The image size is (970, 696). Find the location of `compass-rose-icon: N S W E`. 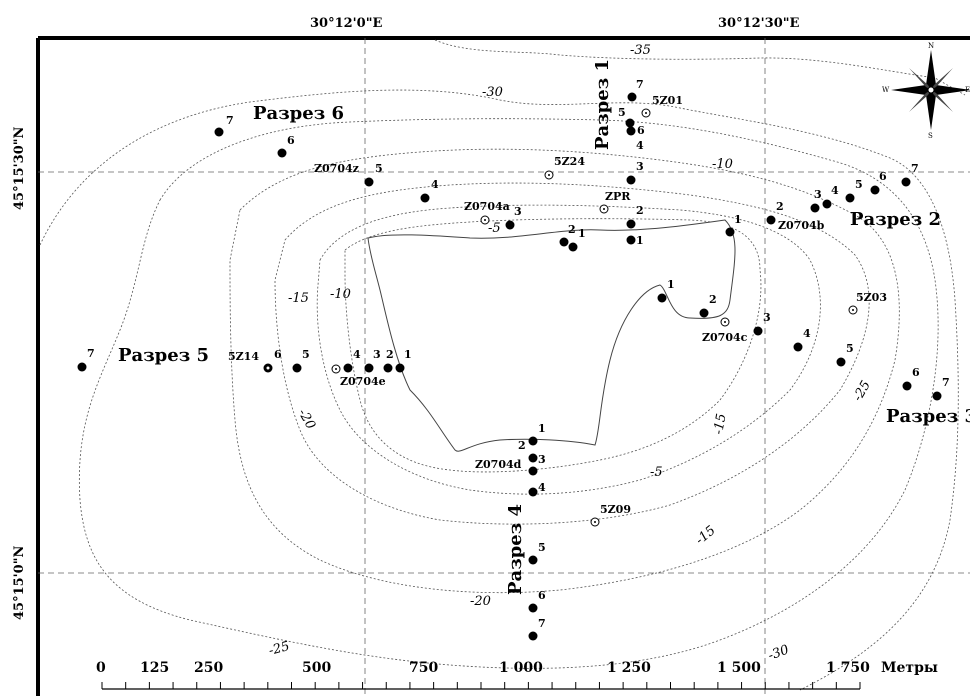

compass-rose-icon: N S W E is located at coordinates (926, 91).